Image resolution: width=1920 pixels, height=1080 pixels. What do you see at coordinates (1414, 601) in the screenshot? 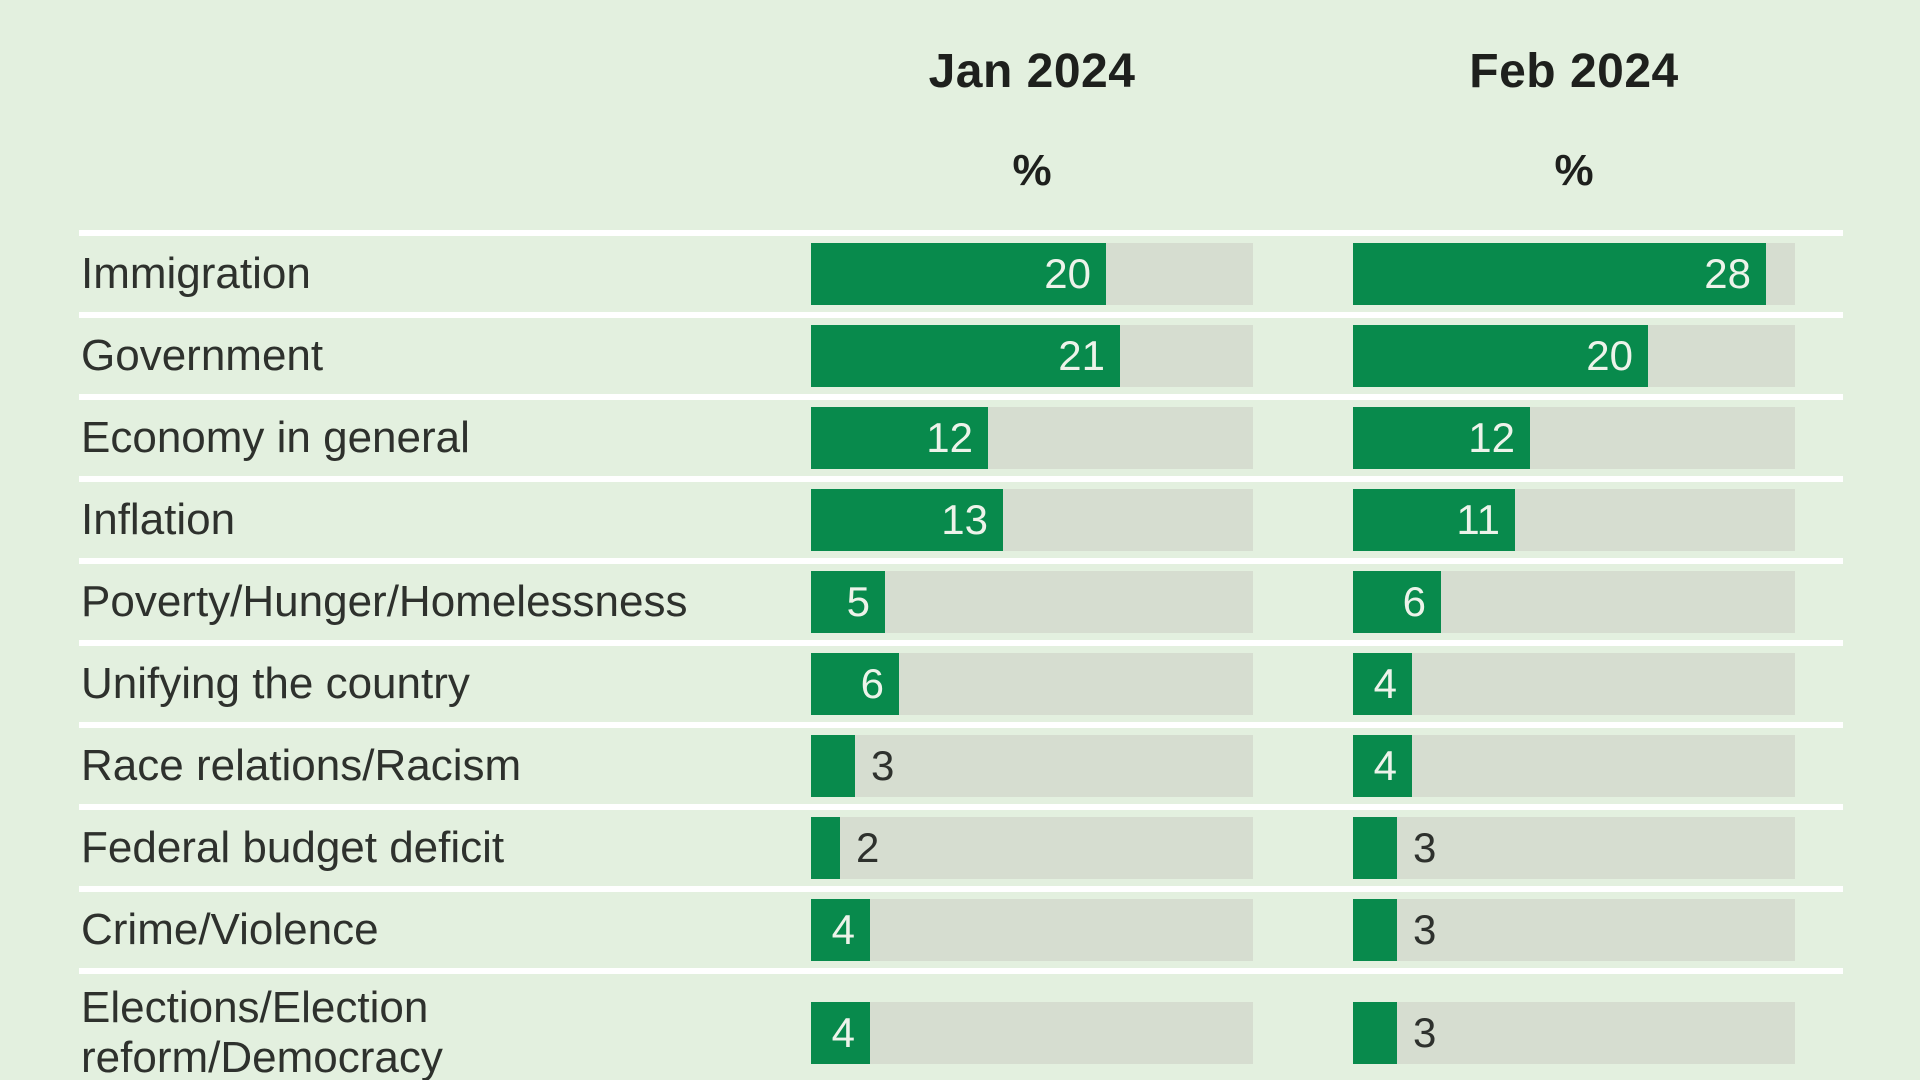
I see `feb-2024-bar-value: 6` at bounding box center [1414, 601].